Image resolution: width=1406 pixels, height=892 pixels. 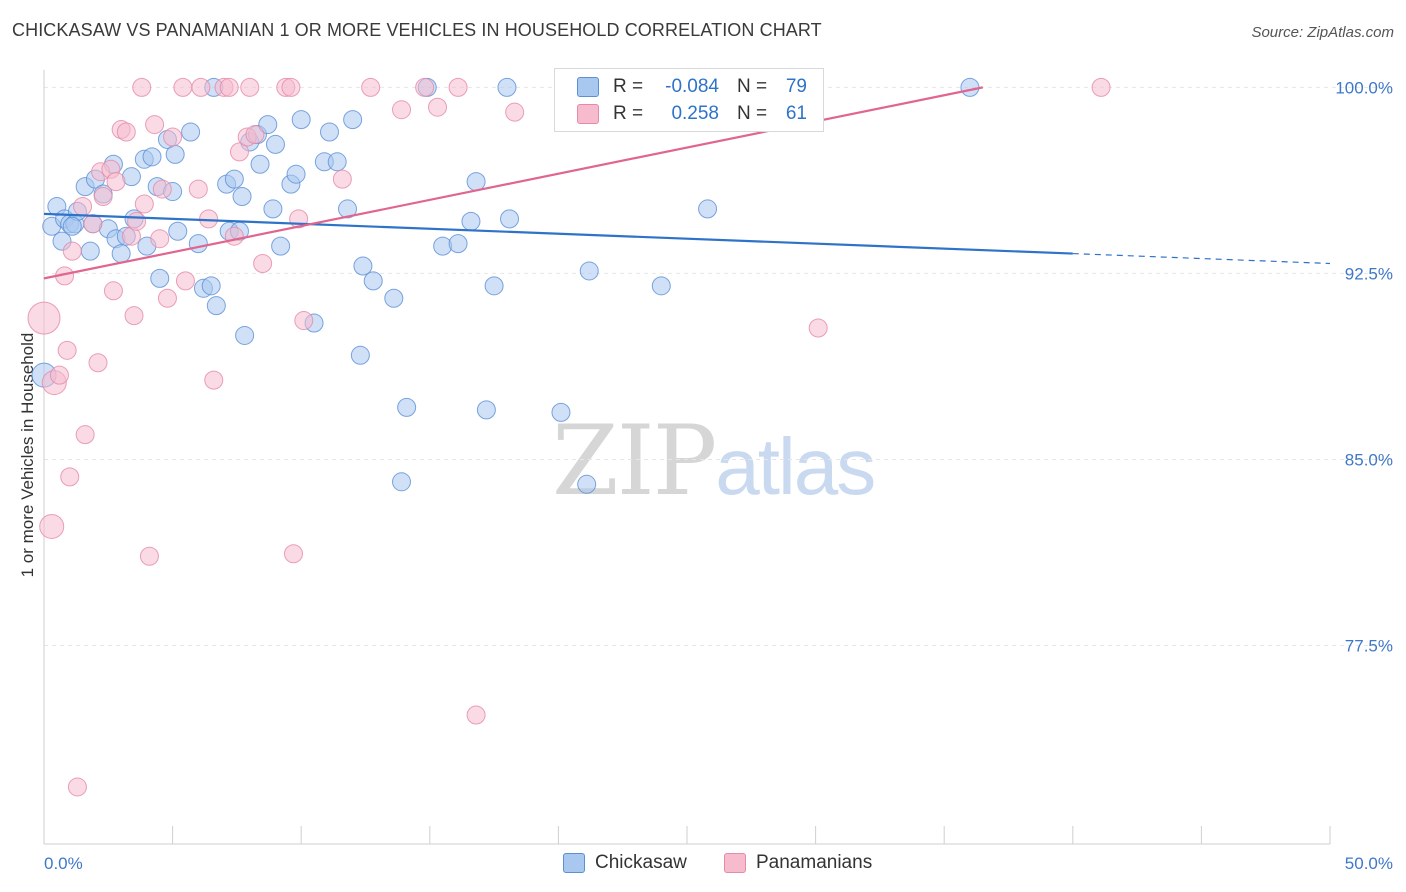 What do you see at coordinates (1201, 258) in the screenshot?
I see `trend-line-extension-chickasaw` at bounding box center [1201, 258].